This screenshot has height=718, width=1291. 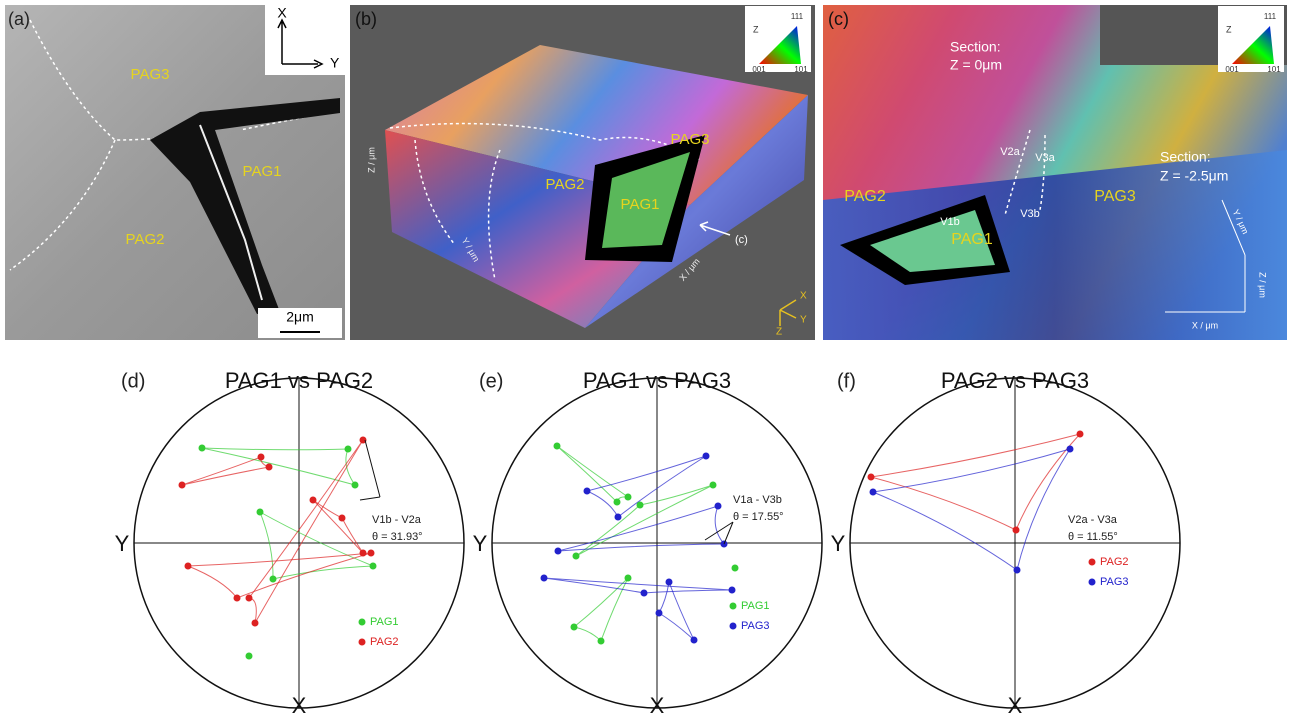 What do you see at coordinates (1205, 256) in the screenshot?
I see `scale-axes` at bounding box center [1205, 256].